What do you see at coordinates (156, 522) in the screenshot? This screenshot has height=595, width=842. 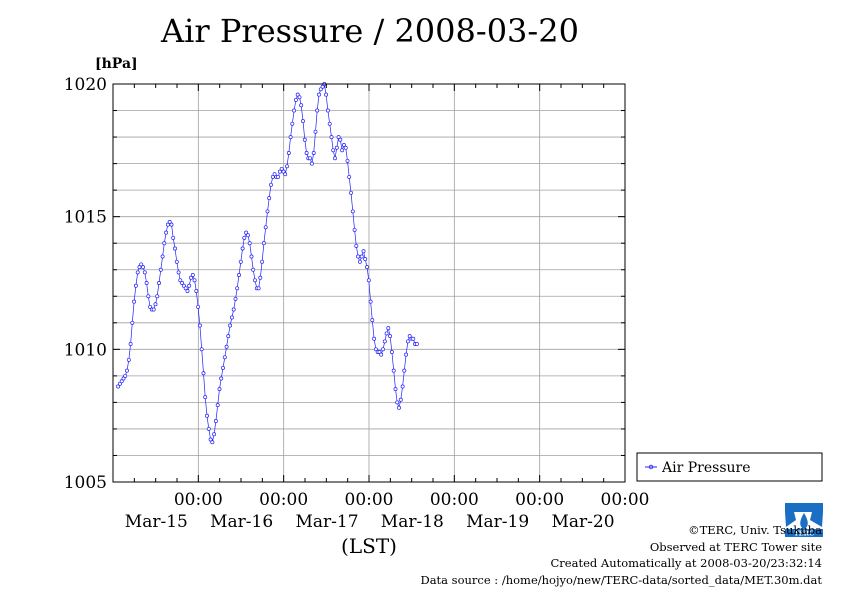 I see `x-tick-date-label: Mar-15` at bounding box center [156, 522].